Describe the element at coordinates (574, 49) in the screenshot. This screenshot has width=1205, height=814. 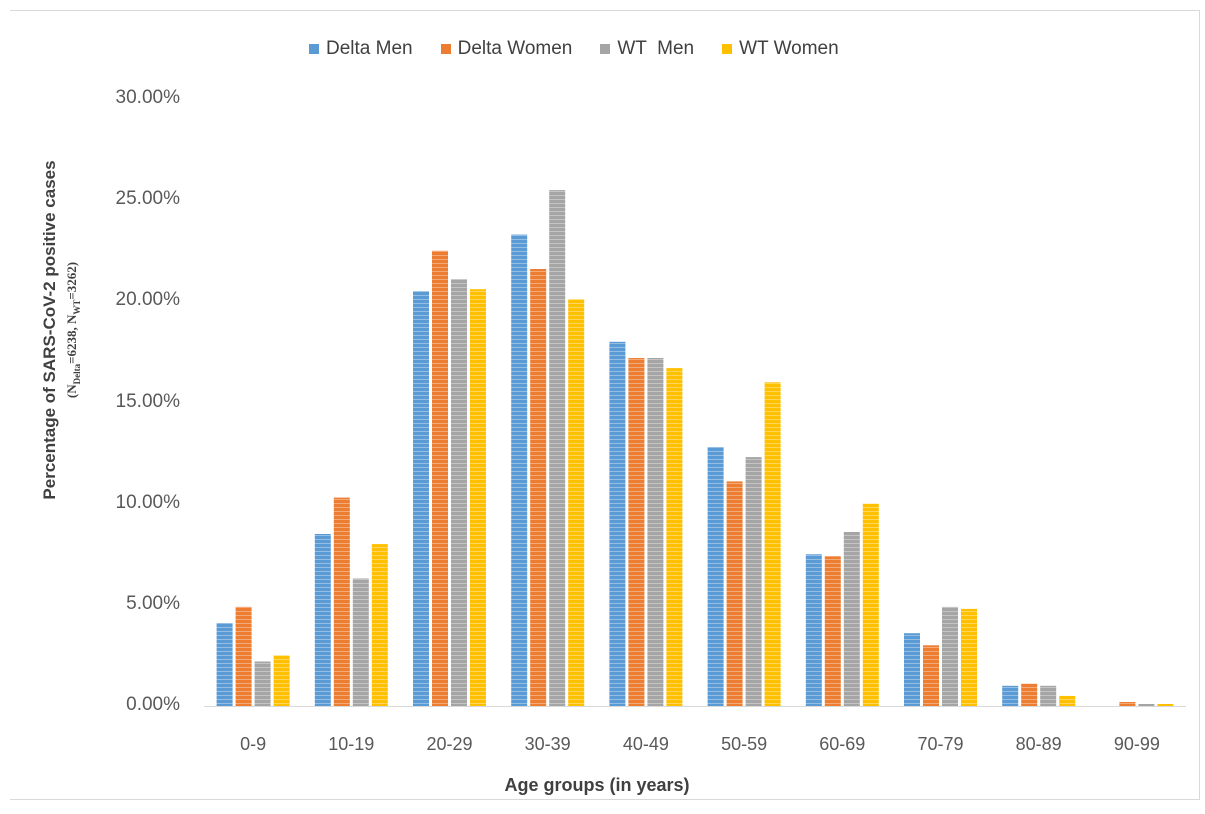
I see `legend: Delta Men Delta Women WT Men WT Women` at that location.